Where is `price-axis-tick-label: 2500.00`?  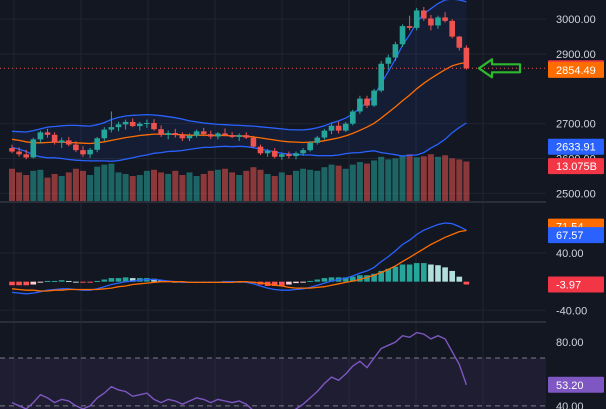 price-axis-tick-label: 2500.00 is located at coordinates (576, 194).